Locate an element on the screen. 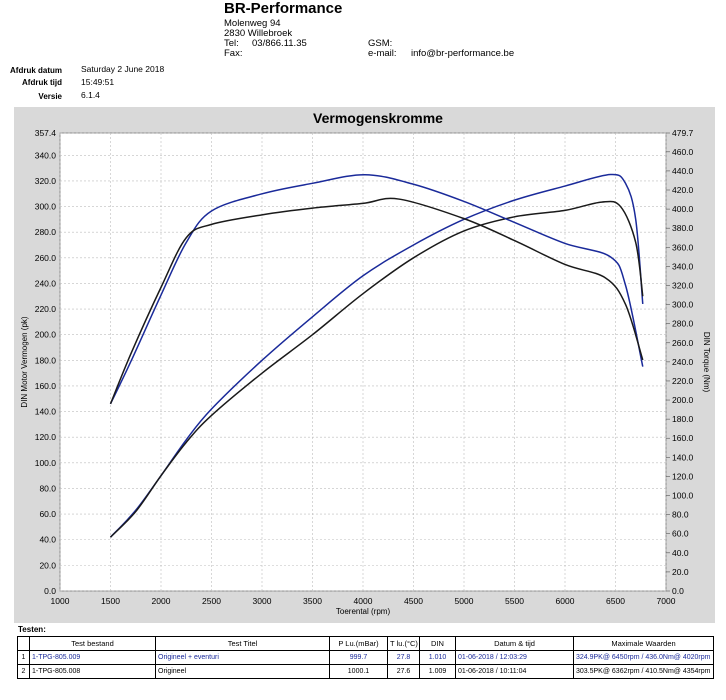 The height and width of the screenshot is (700, 726). x-tick-label: 4500 is located at coordinates (413, 601).